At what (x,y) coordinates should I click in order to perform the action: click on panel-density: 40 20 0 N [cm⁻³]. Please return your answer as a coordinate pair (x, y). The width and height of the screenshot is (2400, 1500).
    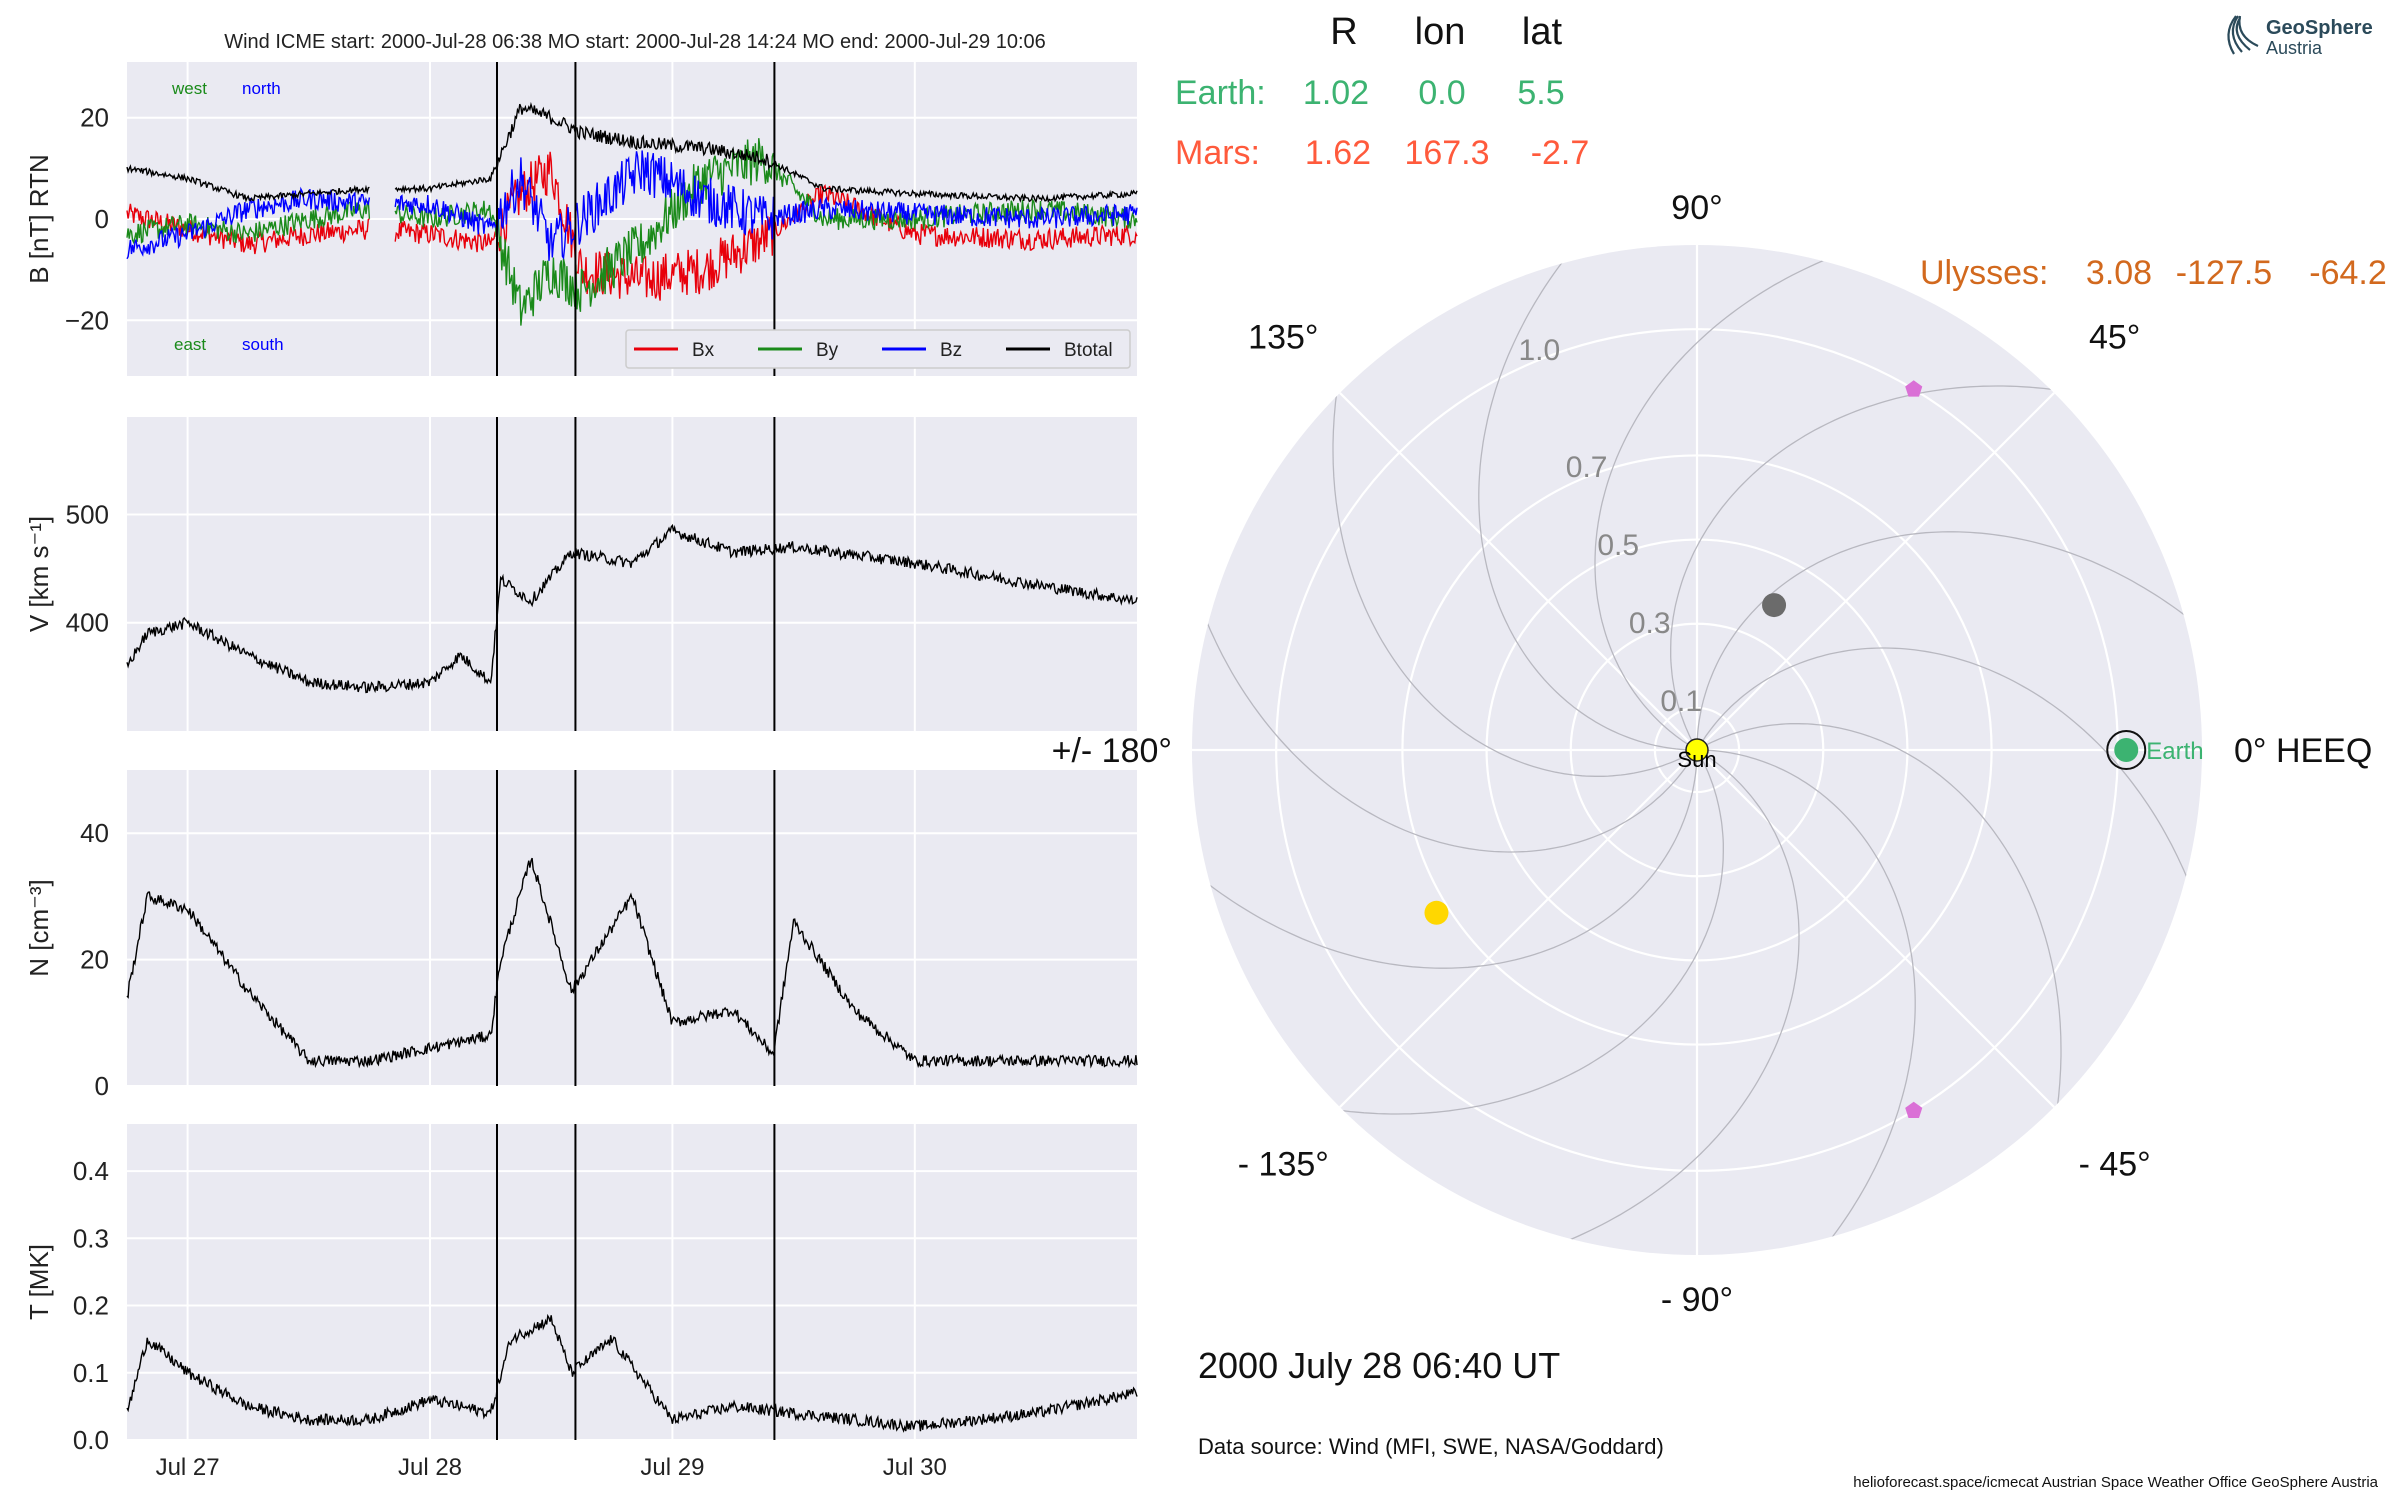
    Looking at the image, I should click on (581, 935).